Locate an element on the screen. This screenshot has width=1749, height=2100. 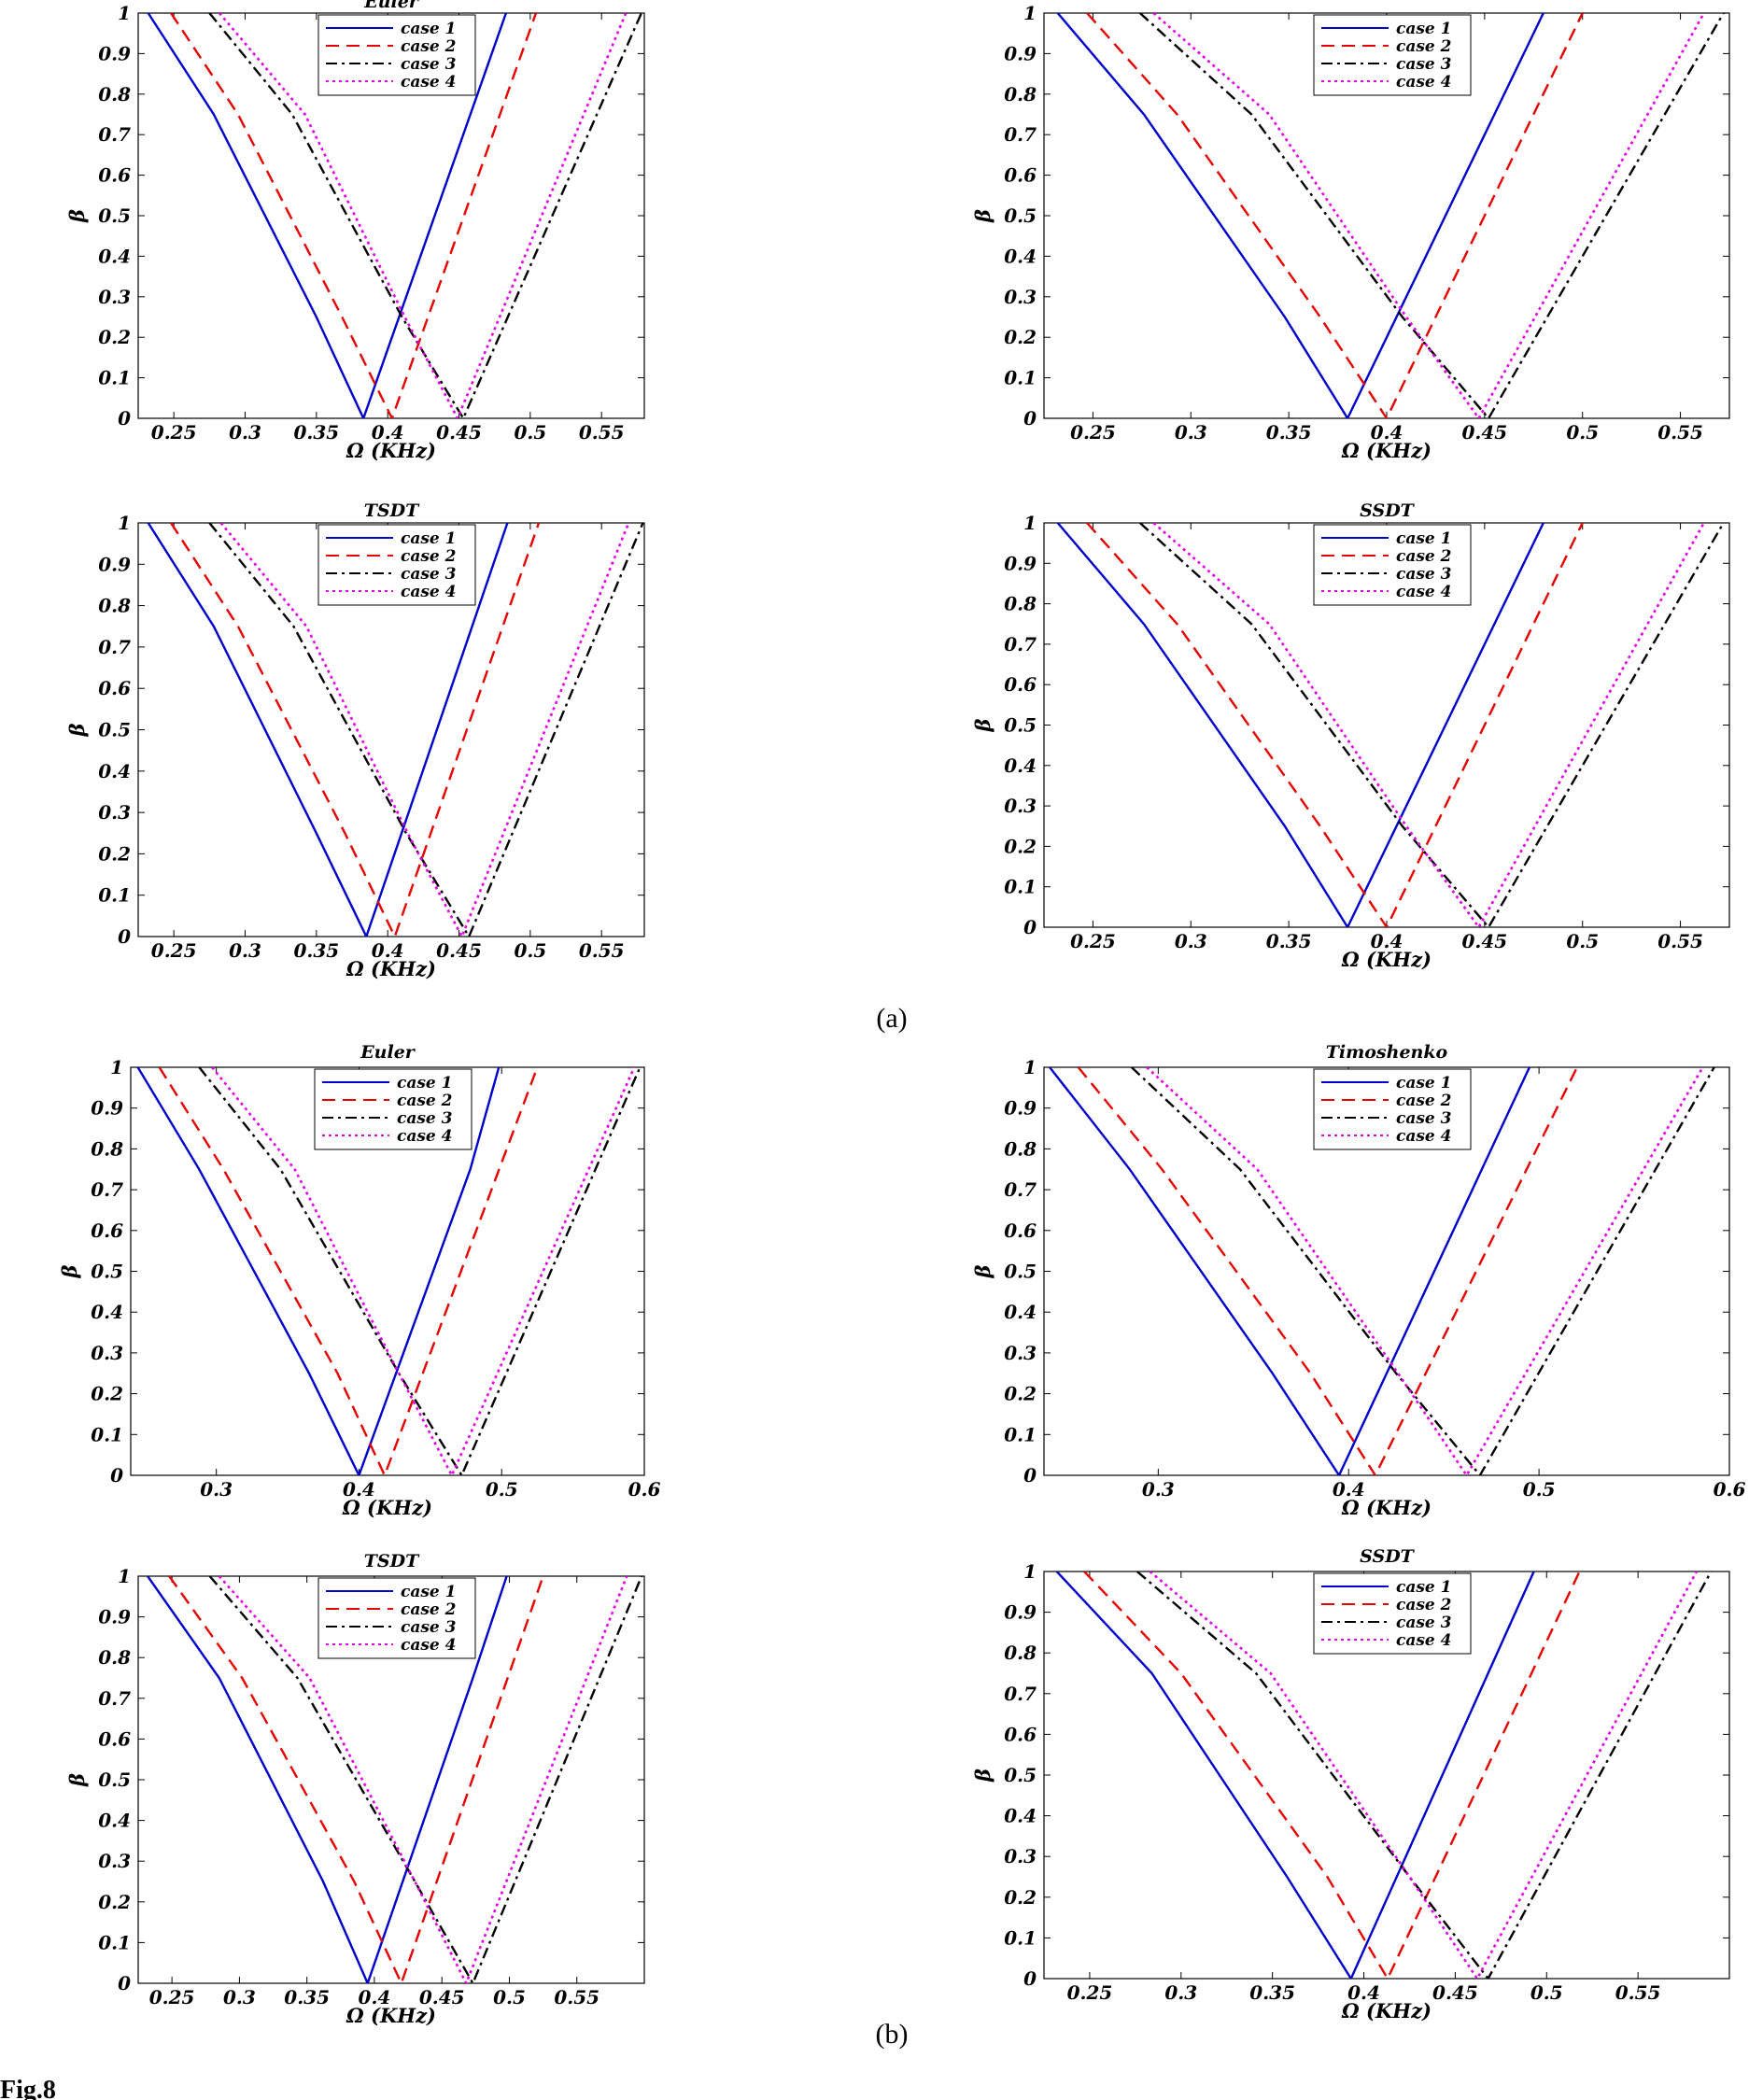
x-tick-label: 0.25 is located at coordinates (1090, 1992).